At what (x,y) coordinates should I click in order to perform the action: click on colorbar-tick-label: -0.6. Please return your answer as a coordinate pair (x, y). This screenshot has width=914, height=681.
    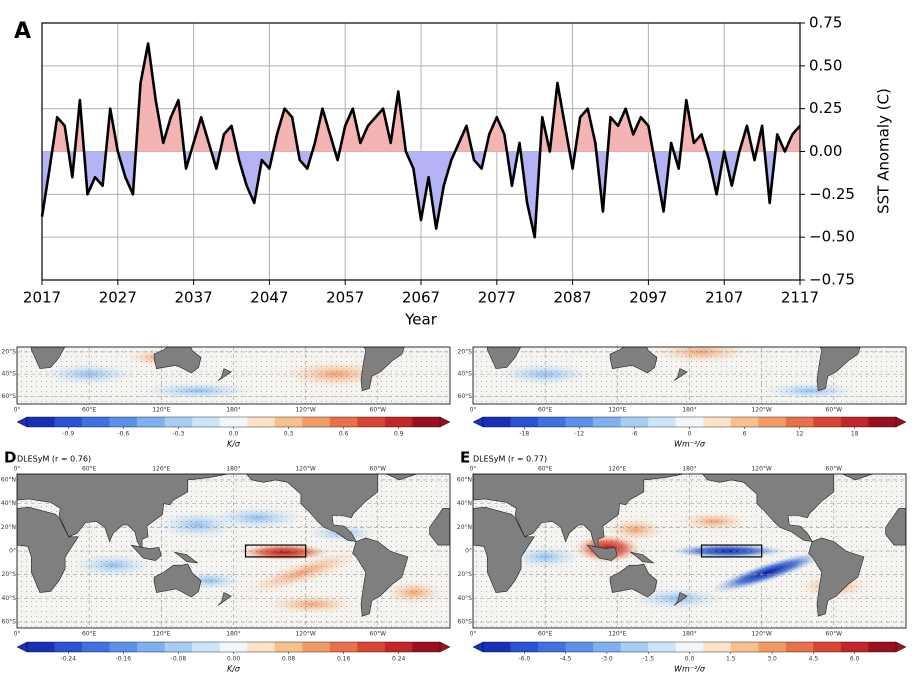
    Looking at the image, I should click on (124, 434).